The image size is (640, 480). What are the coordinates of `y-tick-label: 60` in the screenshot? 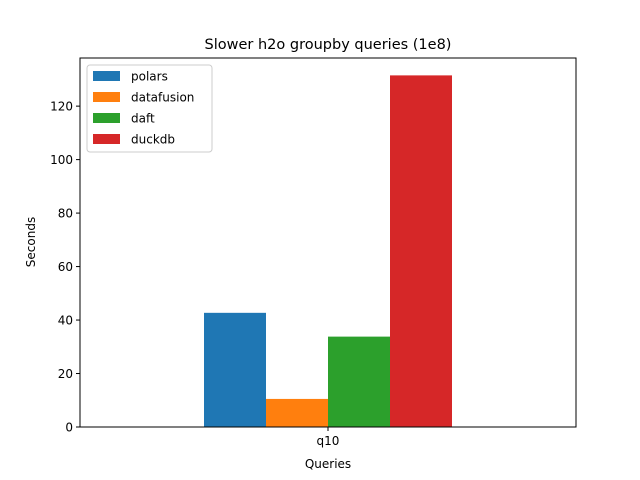 It's located at (65, 267).